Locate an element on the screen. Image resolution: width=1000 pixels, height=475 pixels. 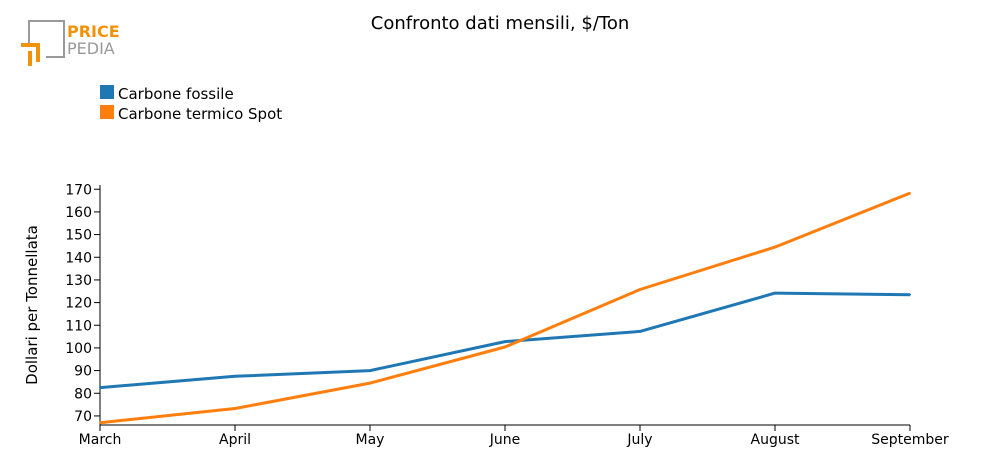
chart-title: Confronto dati mensili, $/Ton is located at coordinates (500, 23).